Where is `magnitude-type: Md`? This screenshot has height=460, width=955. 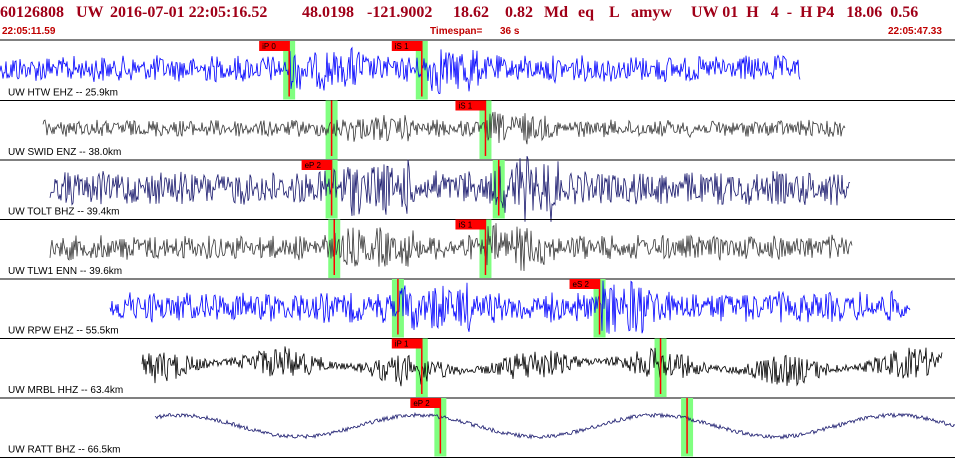
magnitude-type: Md is located at coordinates (556, 12).